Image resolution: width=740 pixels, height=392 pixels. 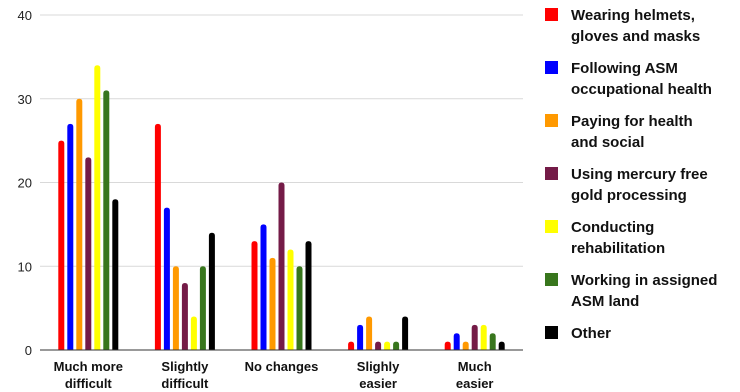 What do you see at coordinates (88, 375) in the screenshot?
I see `x-category-label: Much more difficult` at bounding box center [88, 375].